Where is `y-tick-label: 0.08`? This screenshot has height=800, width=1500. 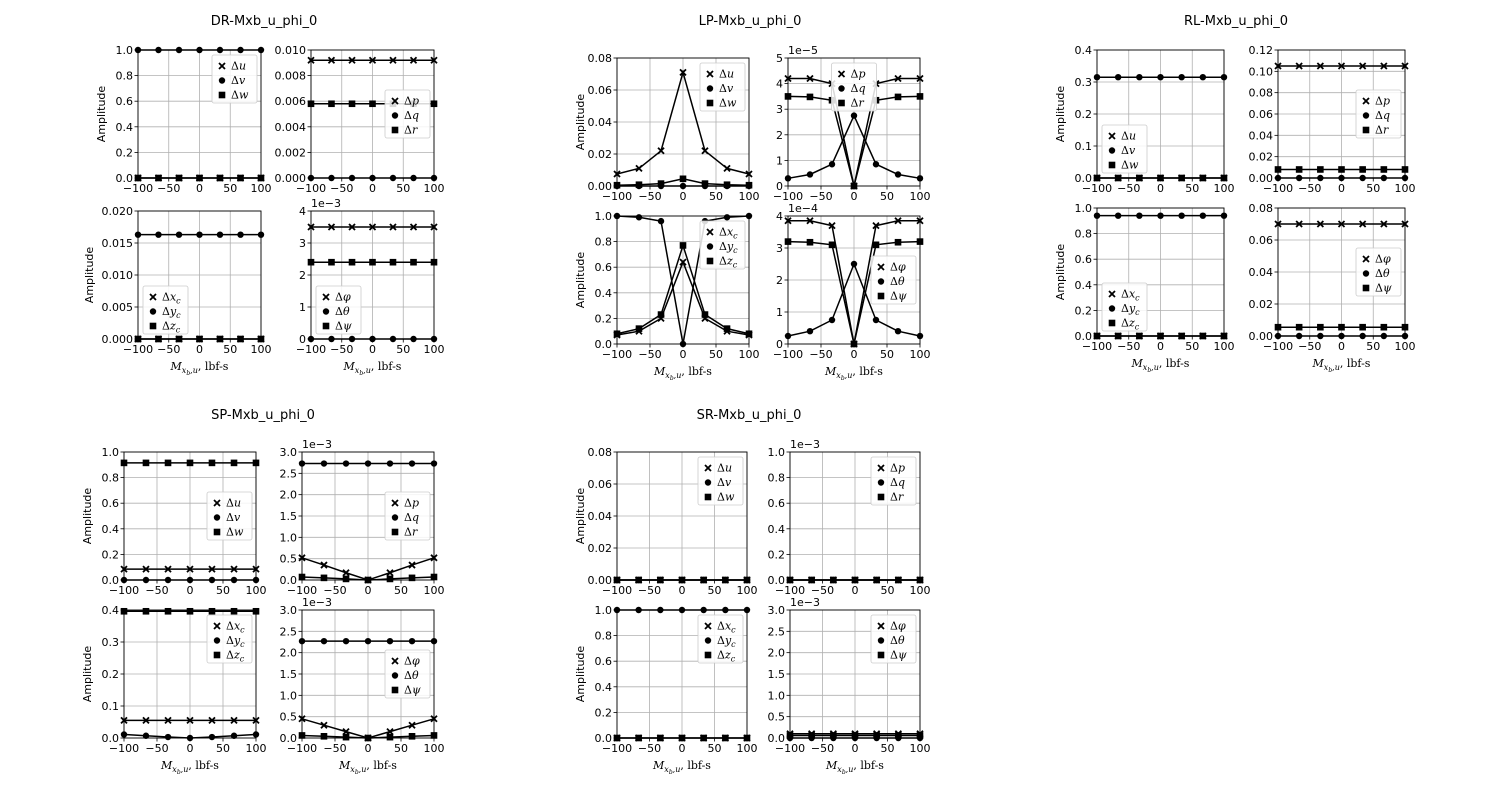
y-tick-label: 0.08 is located at coordinates (600, 452).